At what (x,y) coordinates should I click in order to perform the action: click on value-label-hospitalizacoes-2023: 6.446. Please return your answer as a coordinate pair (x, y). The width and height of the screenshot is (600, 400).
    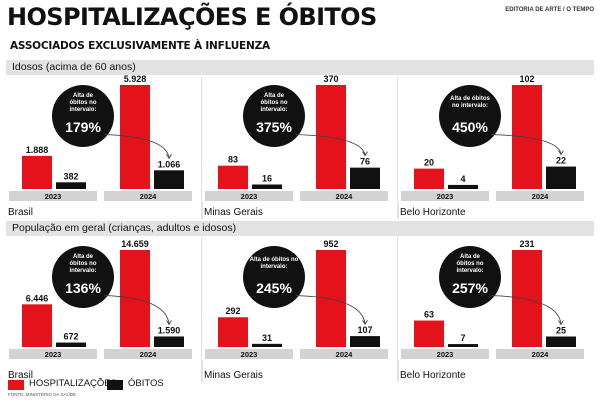
    Looking at the image, I should click on (37, 298).